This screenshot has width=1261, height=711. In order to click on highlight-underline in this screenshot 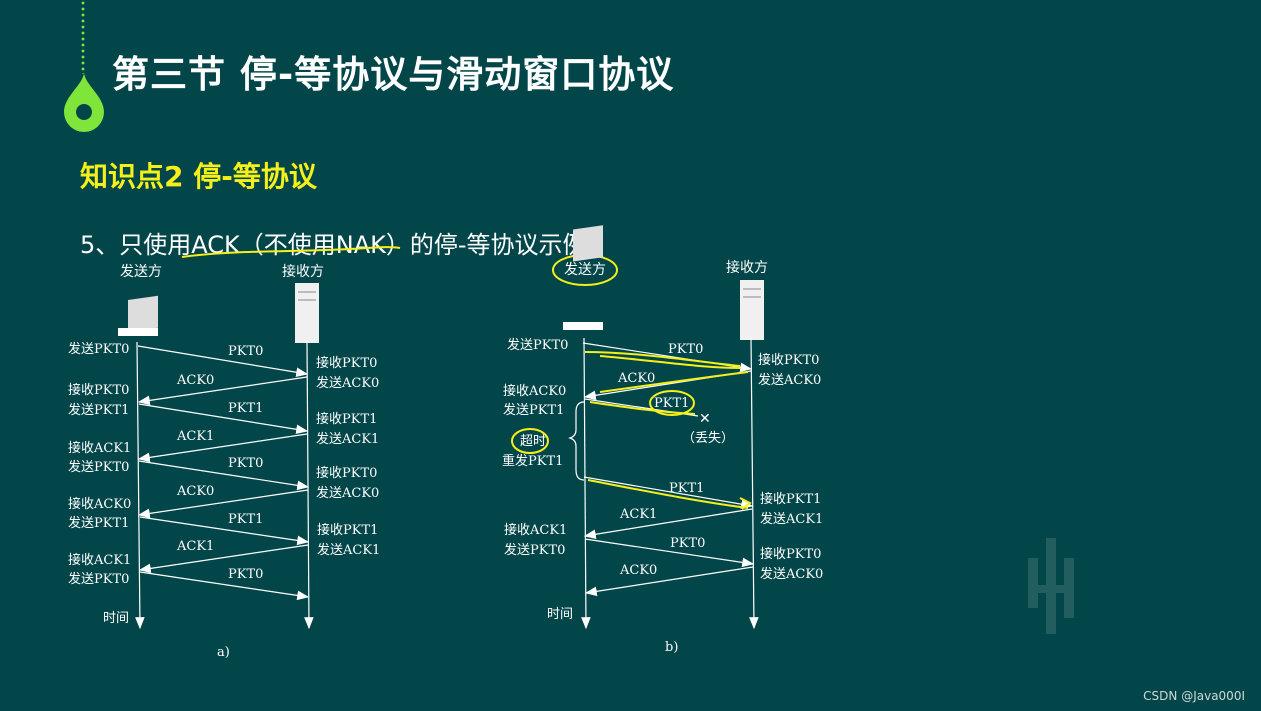, I will do `click(291, 252)`.